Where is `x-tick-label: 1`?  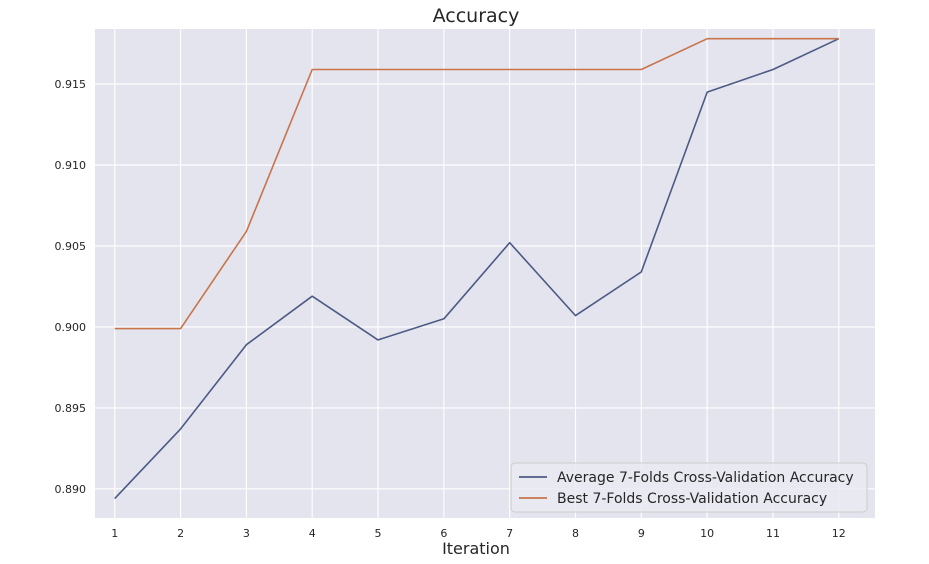 x-tick-label: 1 is located at coordinates (114, 533).